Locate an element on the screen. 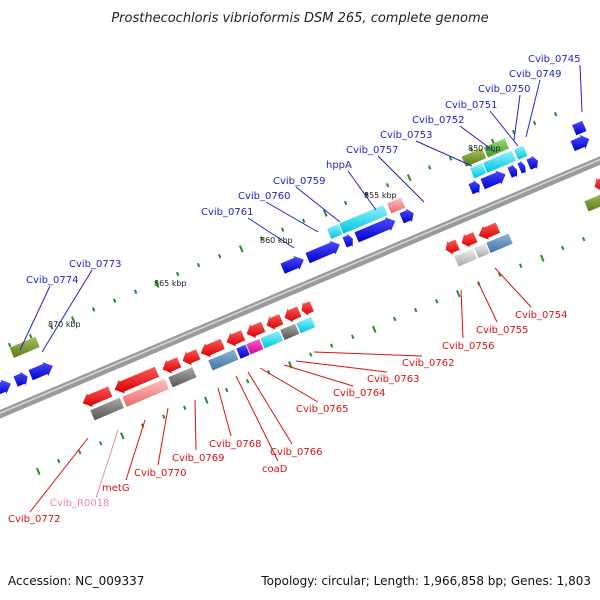 The image size is (600, 600). label-cvib-0745: Cvib_0745 is located at coordinates (554, 59).